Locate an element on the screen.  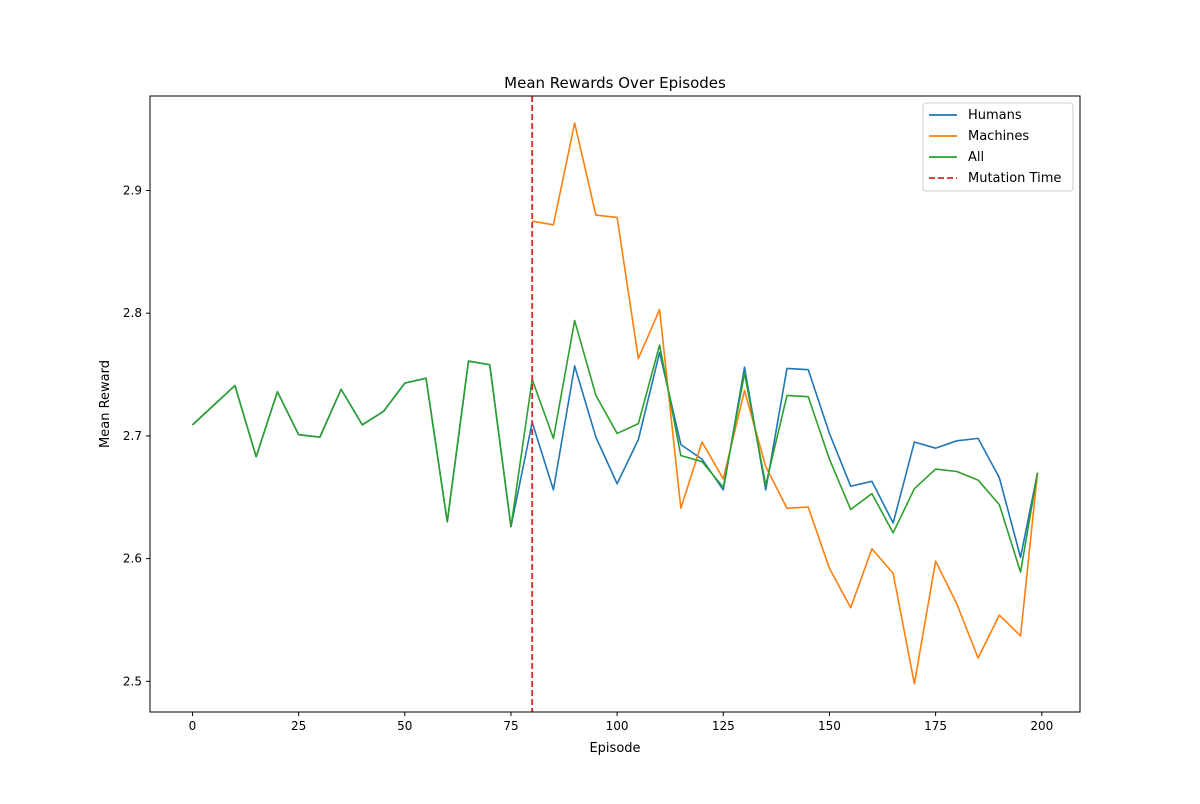
chart-title: Mean Rewards Over Episodes is located at coordinates (615, 83).